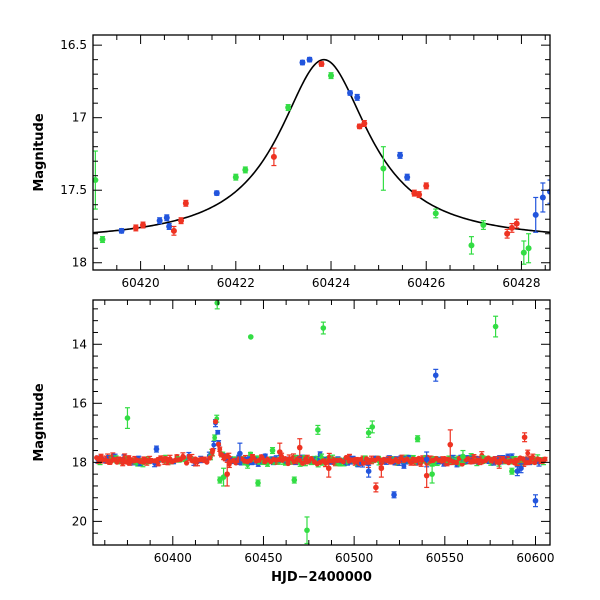 This screenshot has height=600, width=600. I want to click on x-tick-label: 60424, so click(331, 283).